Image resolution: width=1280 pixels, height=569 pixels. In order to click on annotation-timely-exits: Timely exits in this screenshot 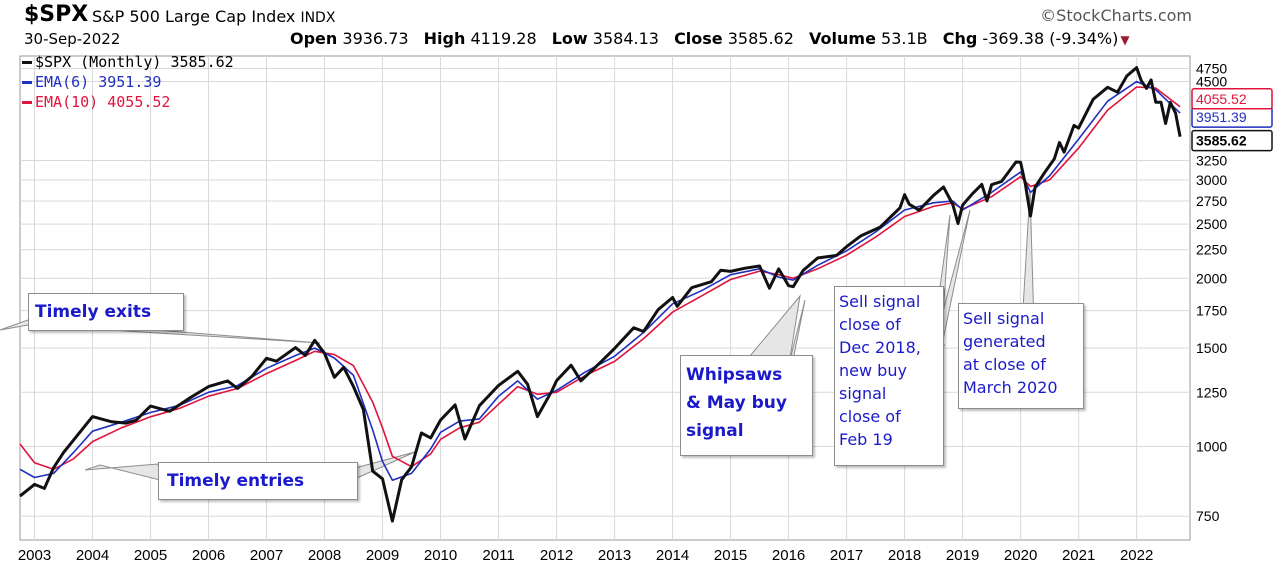, I will do `click(106, 312)`.